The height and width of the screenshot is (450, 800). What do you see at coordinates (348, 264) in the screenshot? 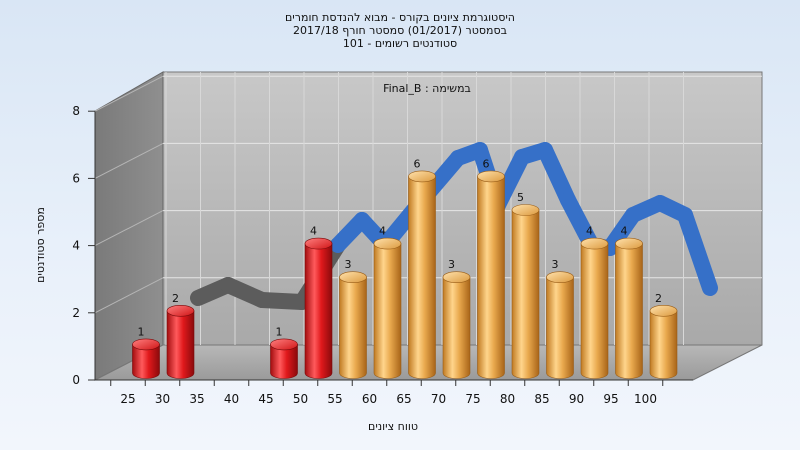
I see `data-label-55: 3` at bounding box center [348, 264].